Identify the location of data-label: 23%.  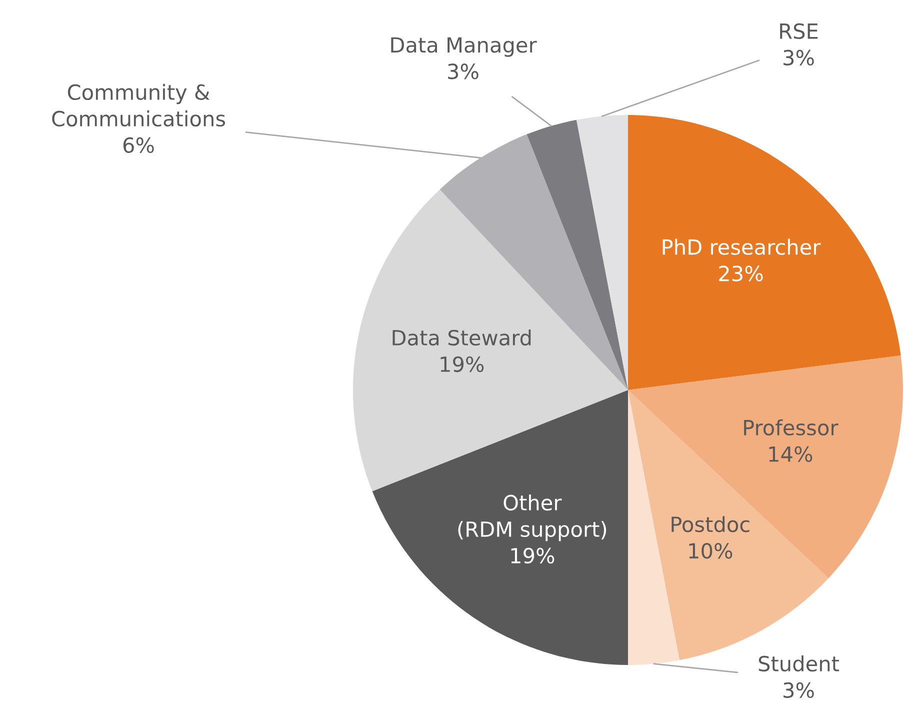
(741, 274).